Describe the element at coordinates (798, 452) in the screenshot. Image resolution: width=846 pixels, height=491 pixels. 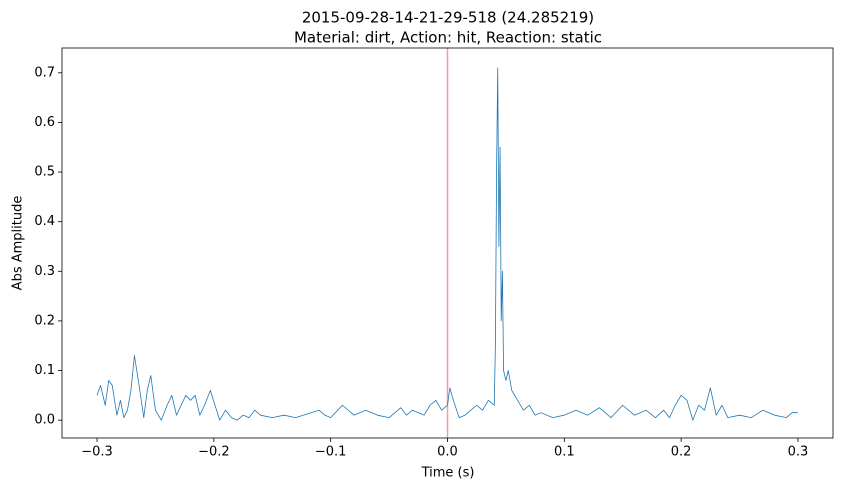
I see `x-tick-label: 0.3` at that location.